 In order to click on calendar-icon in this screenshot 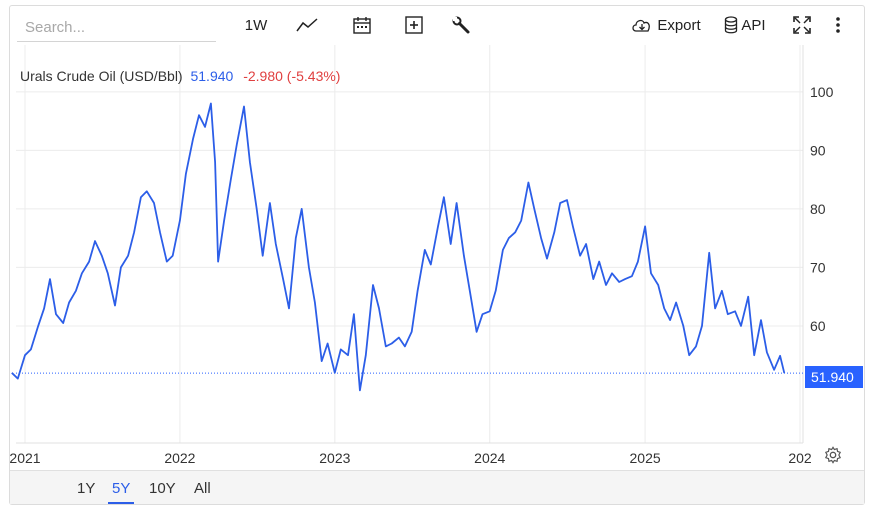, I will do `click(362, 25)`.